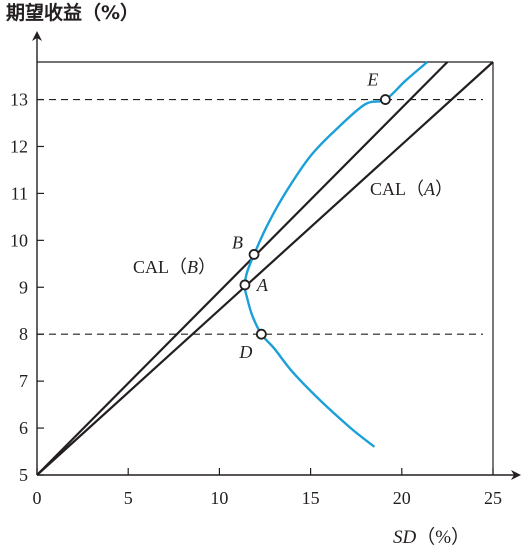  What do you see at coordinates (261, 334) in the screenshot?
I see `point-d` at bounding box center [261, 334].